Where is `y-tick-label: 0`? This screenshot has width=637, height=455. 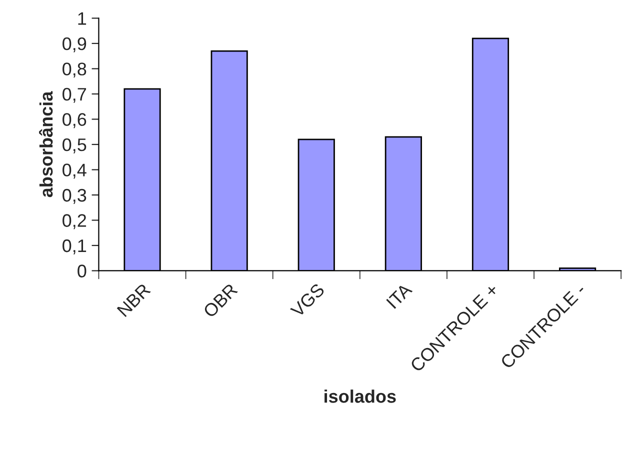
y-tick-label: 0 is located at coordinates (82, 271).